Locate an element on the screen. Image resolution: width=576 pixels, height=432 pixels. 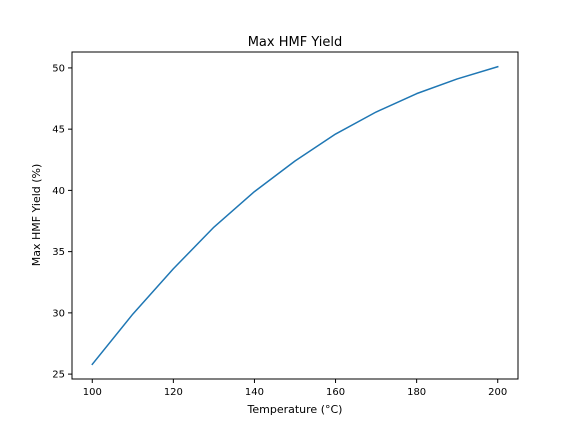
x-tick-label: 140 is located at coordinates (254, 392).